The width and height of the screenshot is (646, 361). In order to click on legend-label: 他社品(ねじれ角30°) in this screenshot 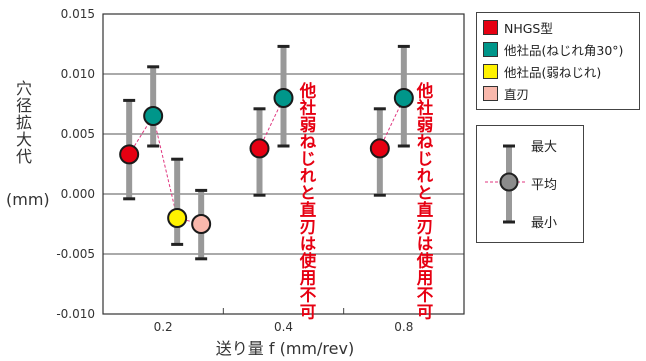, I will do `click(564, 50)`.